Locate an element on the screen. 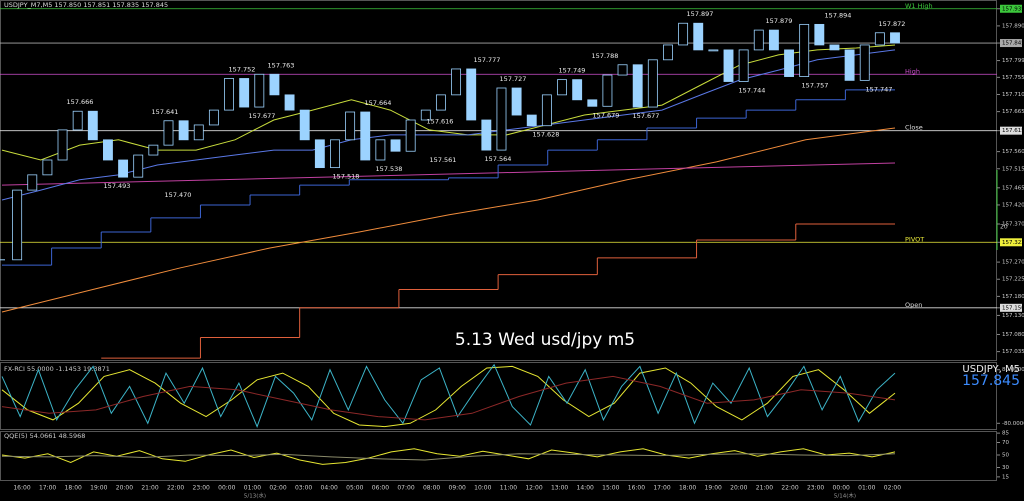 This screenshot has height=501, width=1024. indicator-title: QQE(5) 54.0661 48.5968 is located at coordinates (44, 436).